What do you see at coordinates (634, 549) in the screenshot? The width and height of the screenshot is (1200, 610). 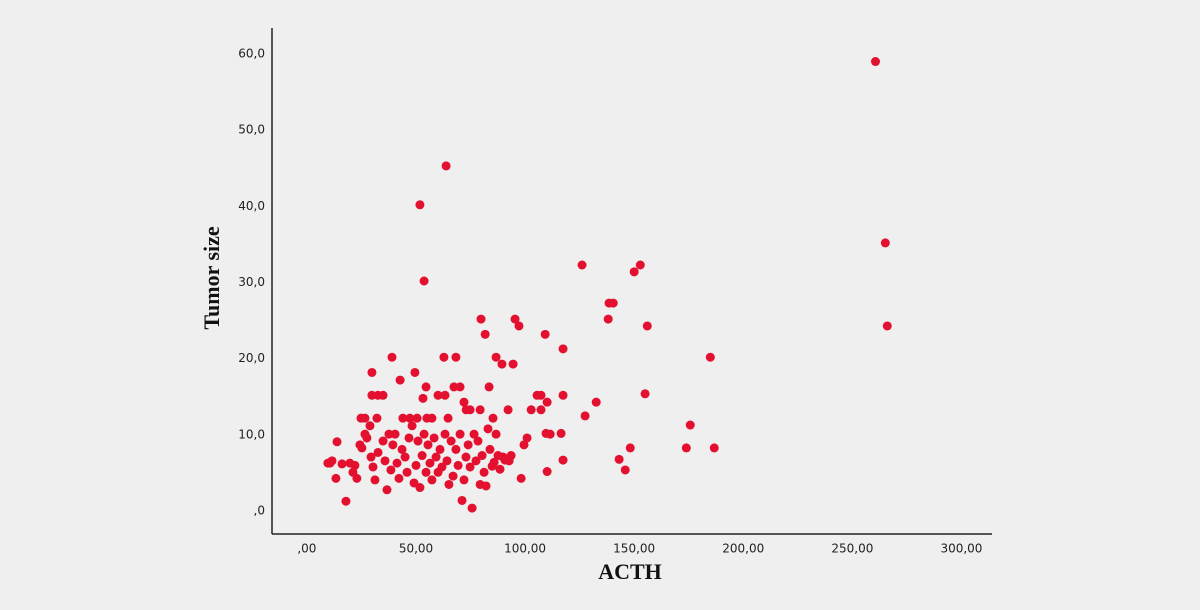 I see `x-tick-label: 150,00` at bounding box center [634, 549].